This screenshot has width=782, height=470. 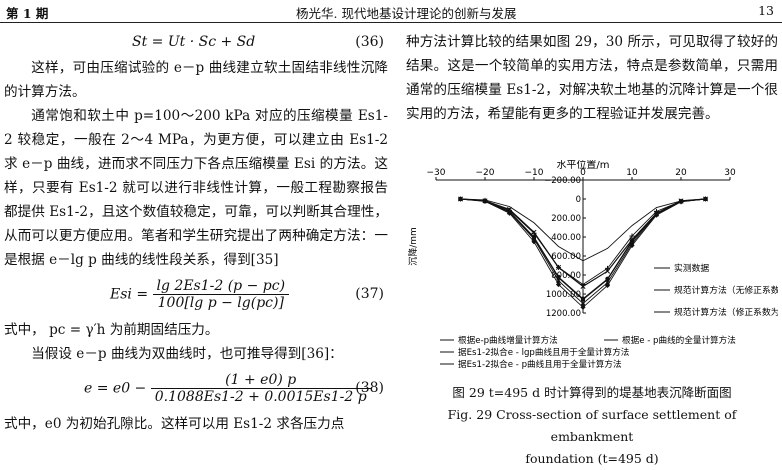 What do you see at coordinates (578, 200) in the screenshot?
I see `y-tick-label: 0` at bounding box center [578, 200].